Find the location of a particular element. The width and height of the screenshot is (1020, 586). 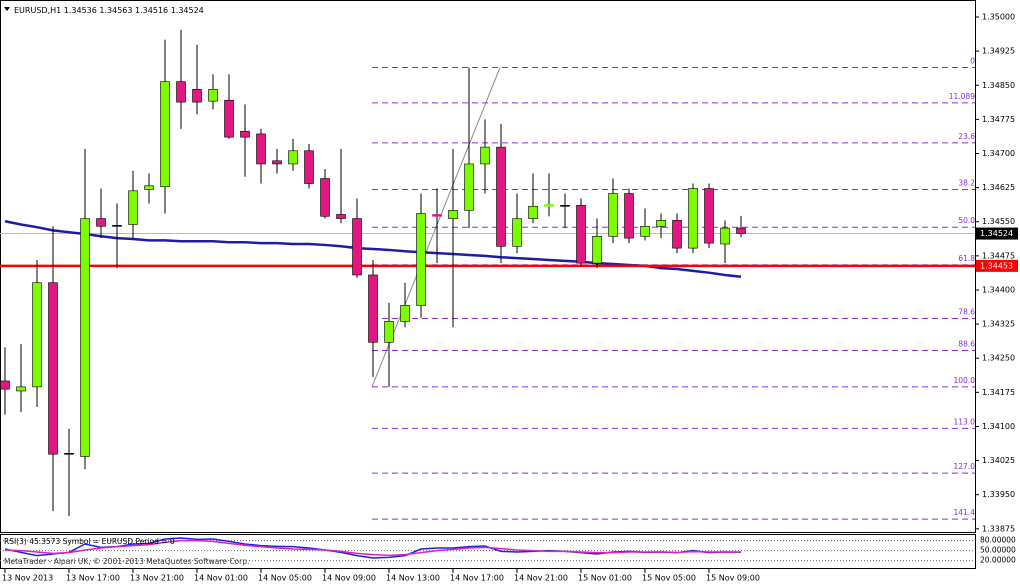

high: 1.34563 is located at coordinates (115, 10).